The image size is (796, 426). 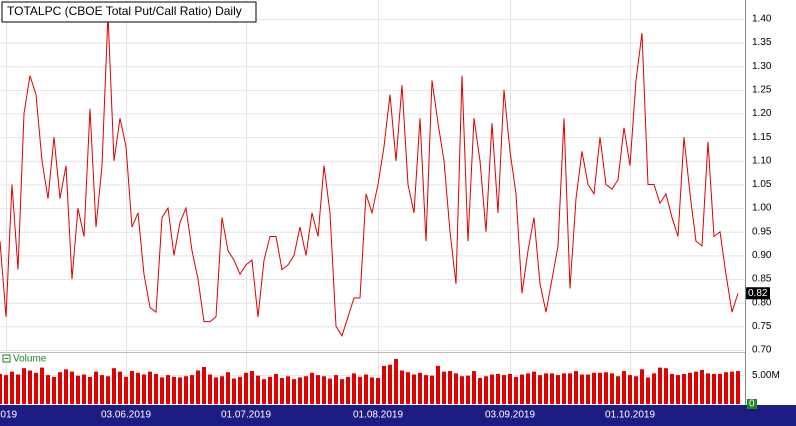 I want to click on x-tick-label: 01.07.2019, so click(x=246, y=415).